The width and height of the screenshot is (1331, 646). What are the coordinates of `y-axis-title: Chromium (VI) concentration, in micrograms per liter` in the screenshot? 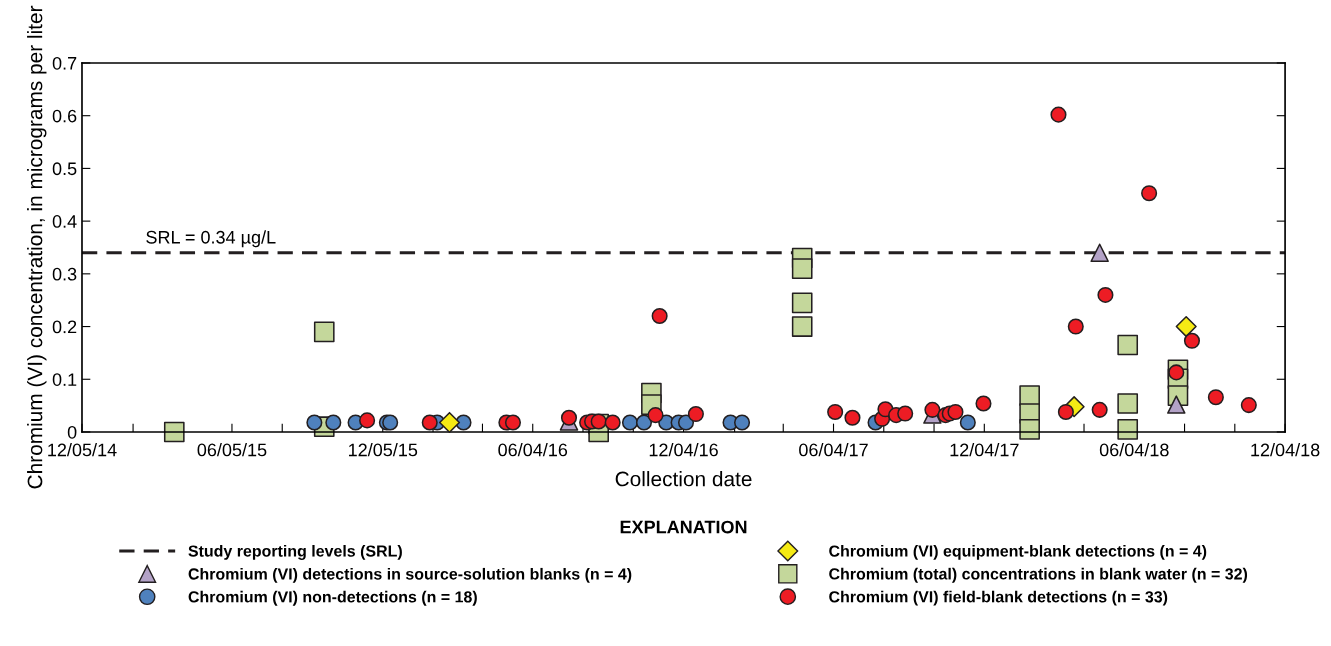 It's located at (37, 247).